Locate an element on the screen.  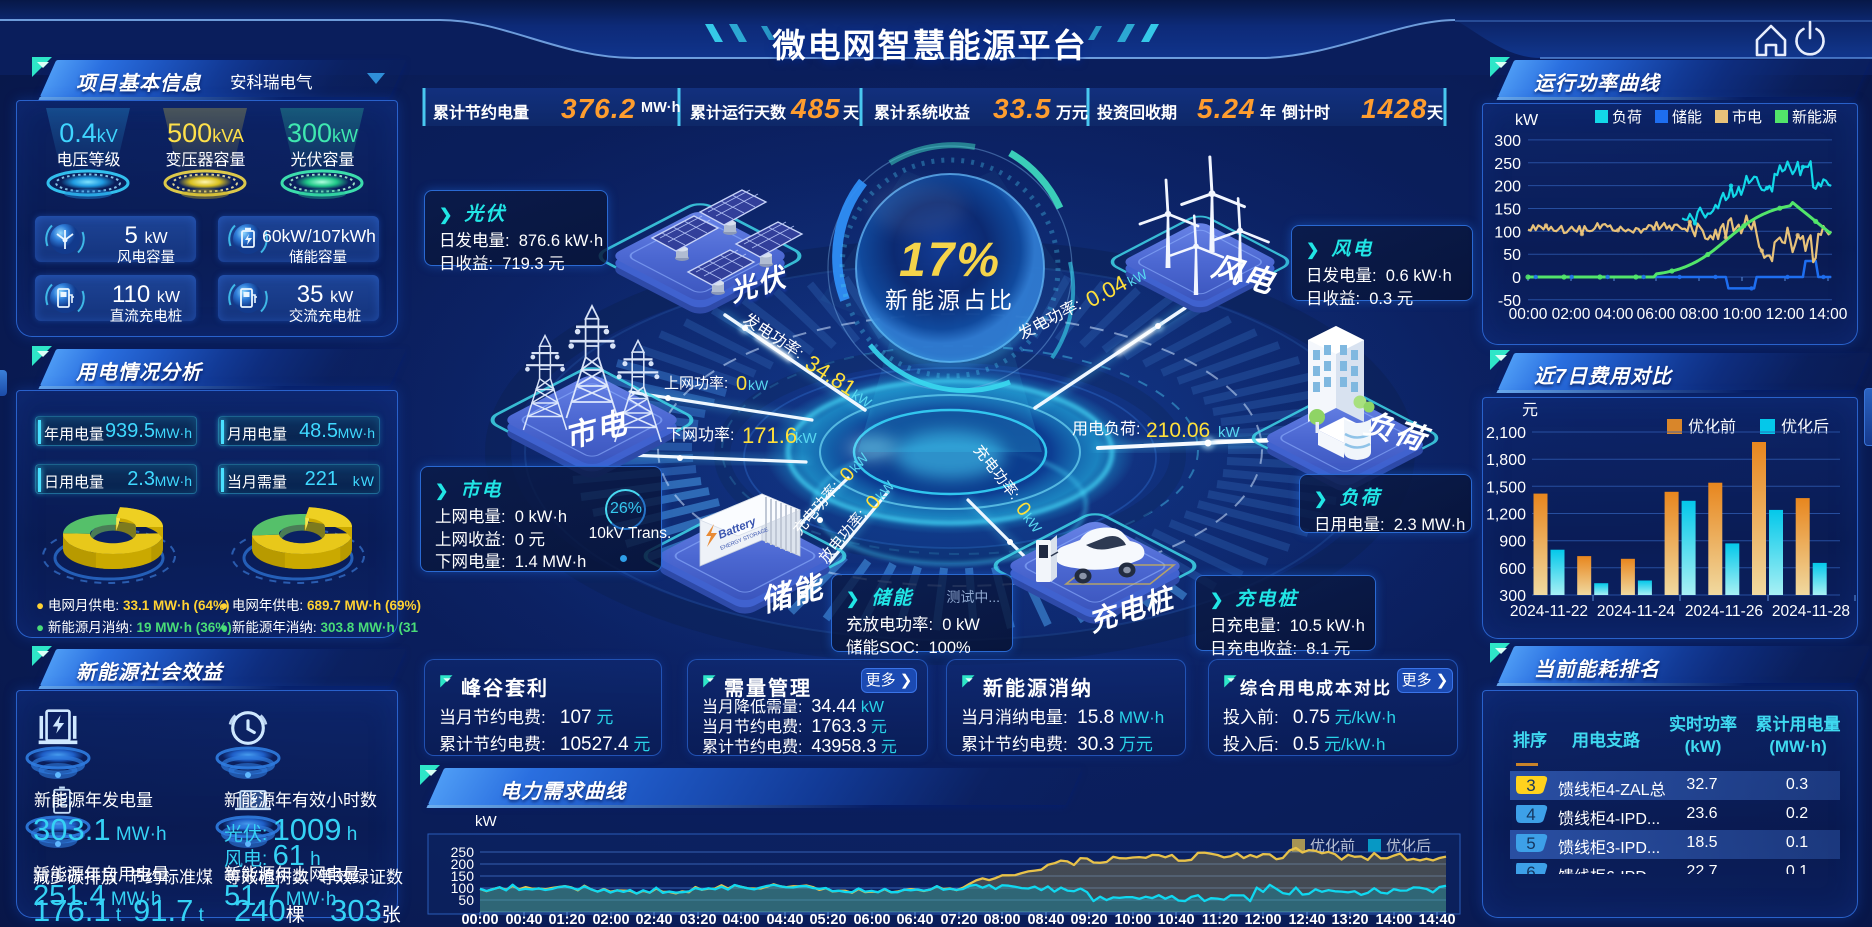
svg-text: 14:40 is located at coordinates (1436, 919).